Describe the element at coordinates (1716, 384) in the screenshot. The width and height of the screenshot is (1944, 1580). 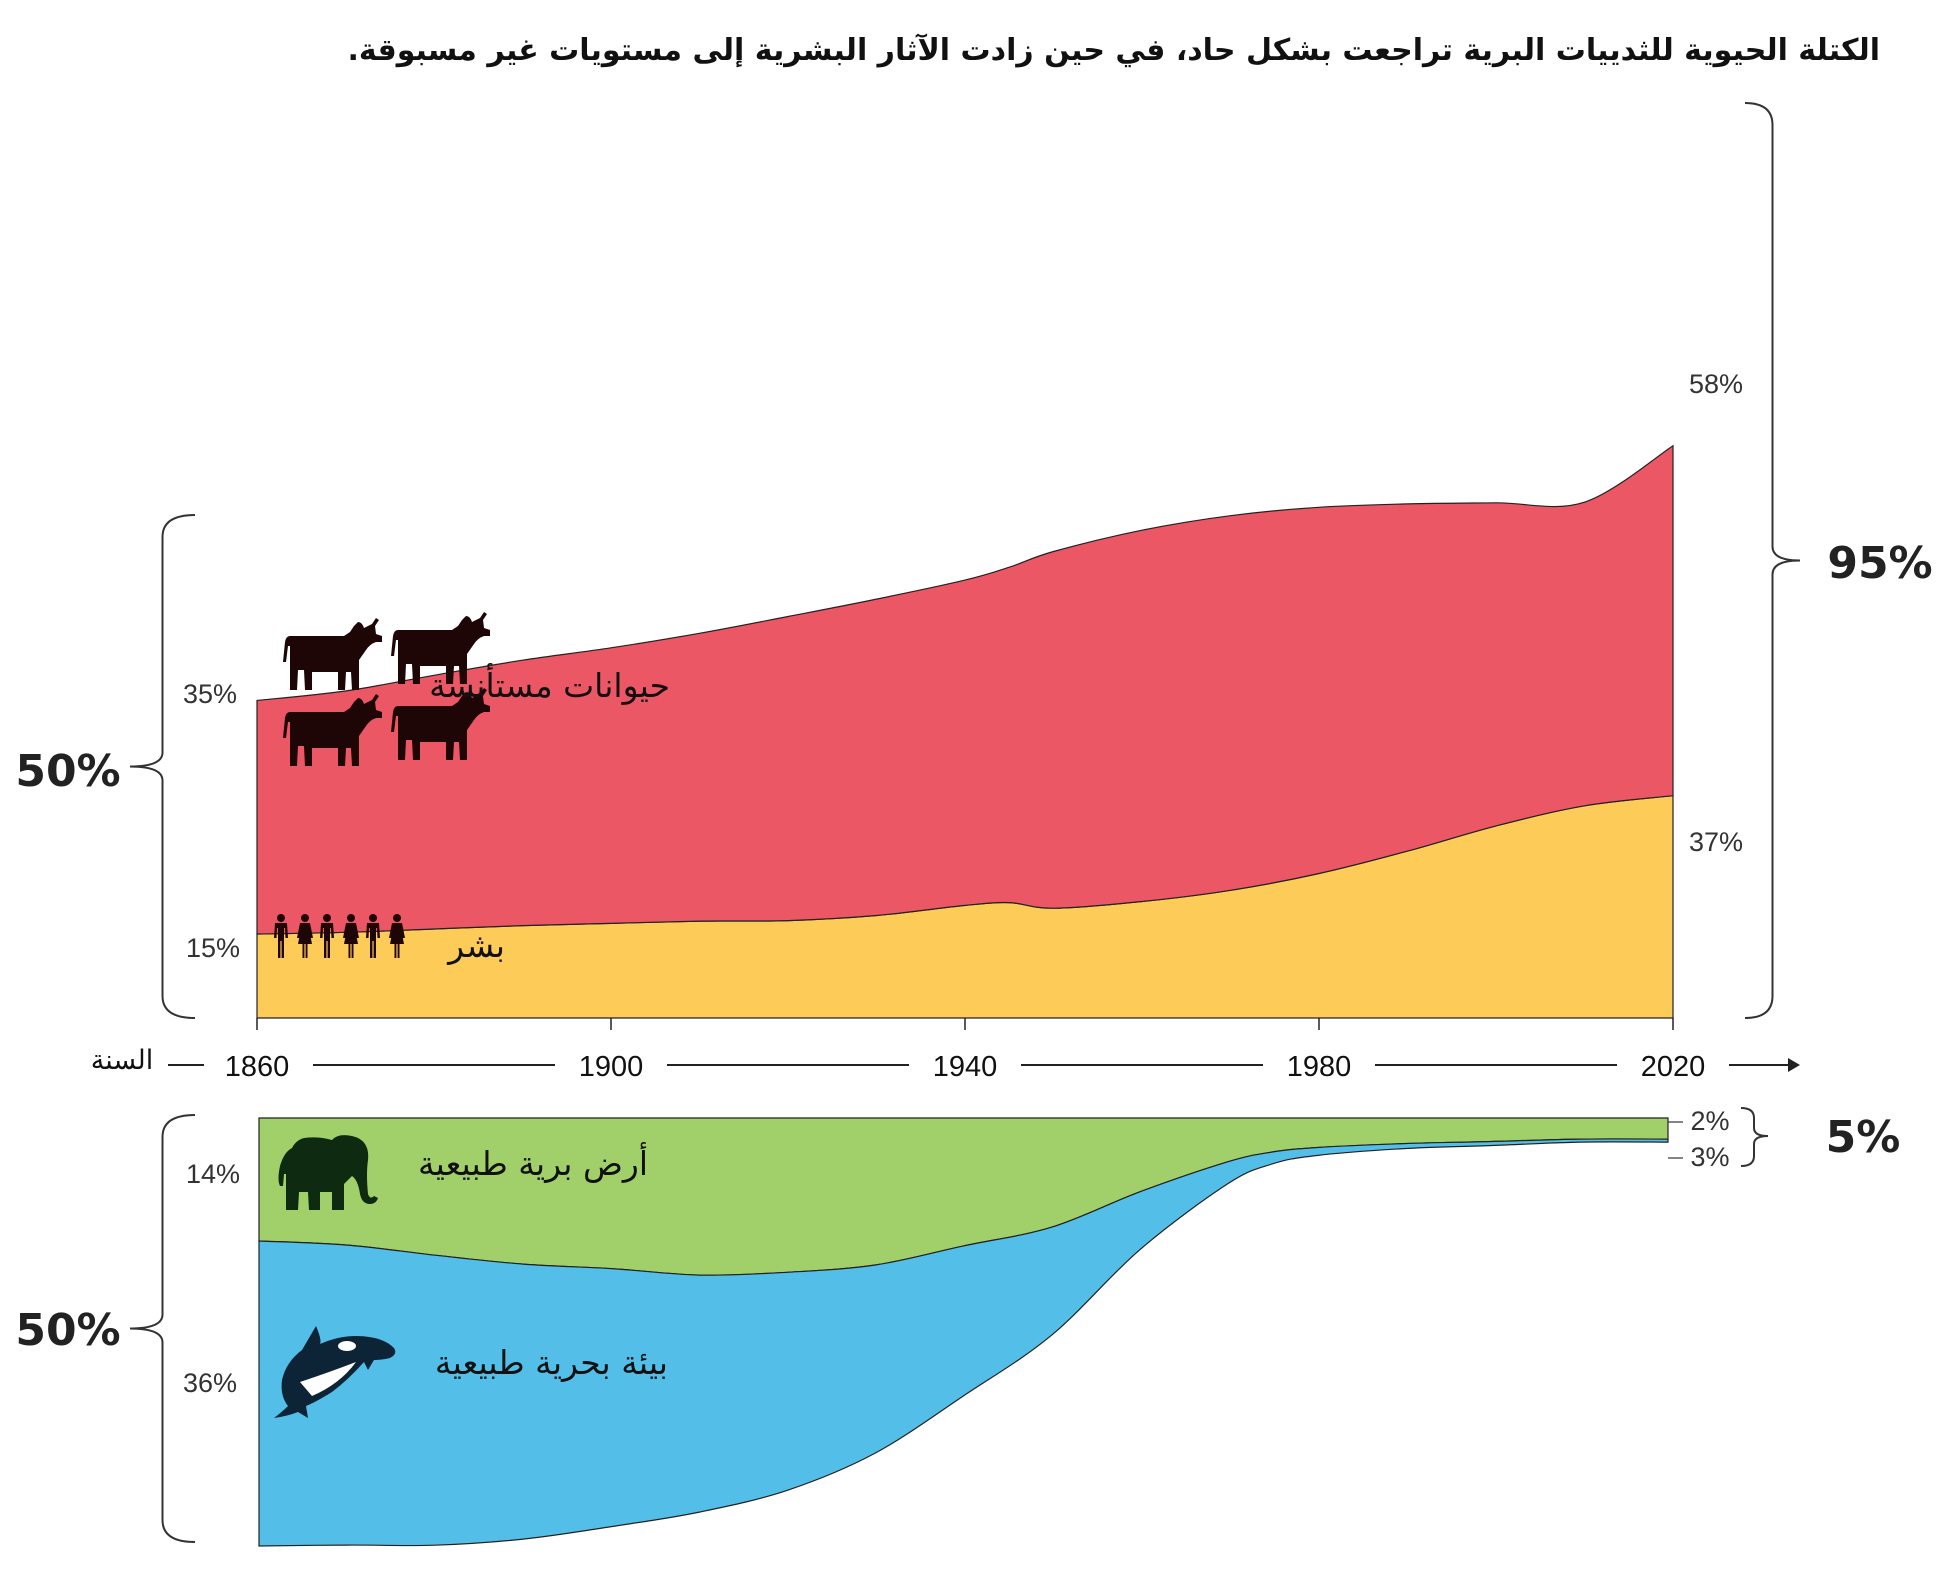
I see `right-label-livestock: 58%` at that location.